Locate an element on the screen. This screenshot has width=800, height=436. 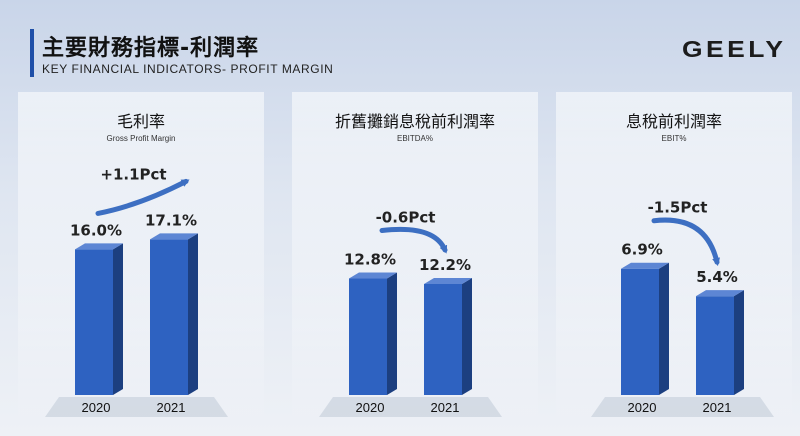
value-label: 16.0% is located at coordinates (96, 230).